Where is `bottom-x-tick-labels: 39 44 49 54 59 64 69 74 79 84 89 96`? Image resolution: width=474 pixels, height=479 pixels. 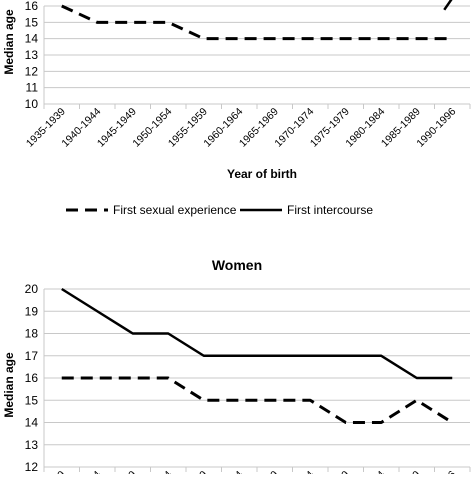 bottom-x-tick-labels: 39 44 49 54 59 64 69 74 79 84 89 96 is located at coordinates (255, 474).